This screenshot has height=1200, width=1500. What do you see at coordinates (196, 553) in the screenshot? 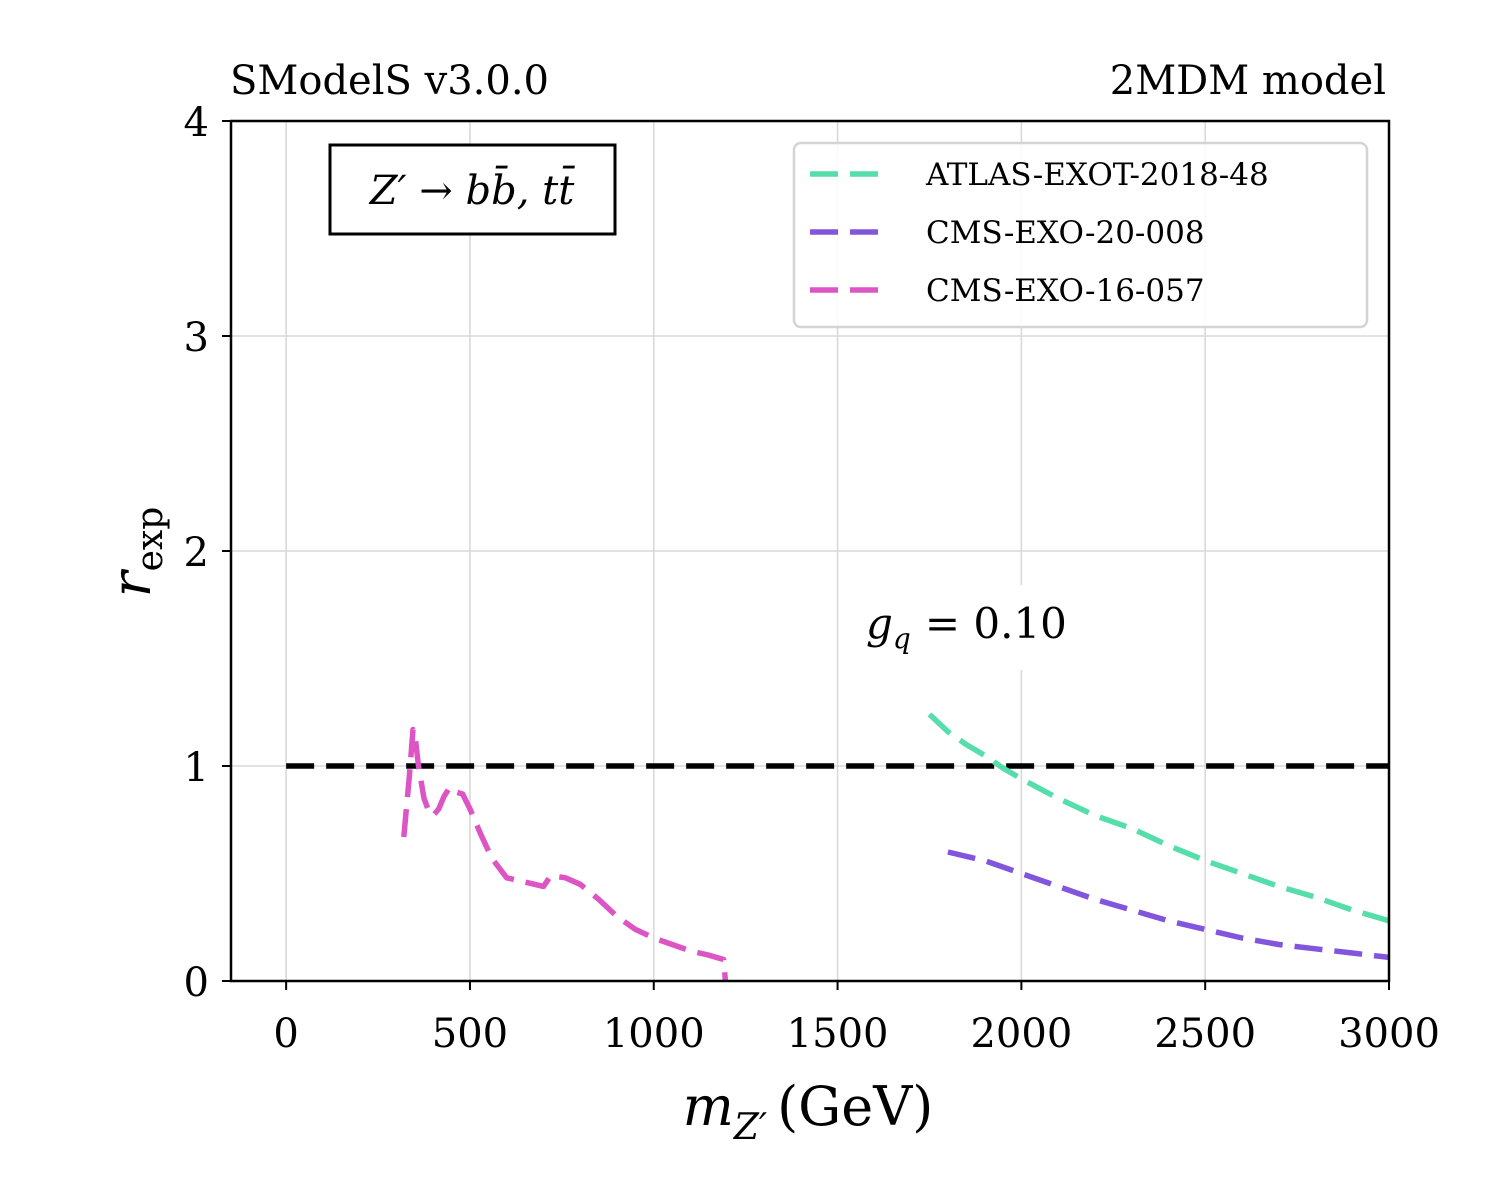
I see `y-tick-label: 2` at bounding box center [196, 553].